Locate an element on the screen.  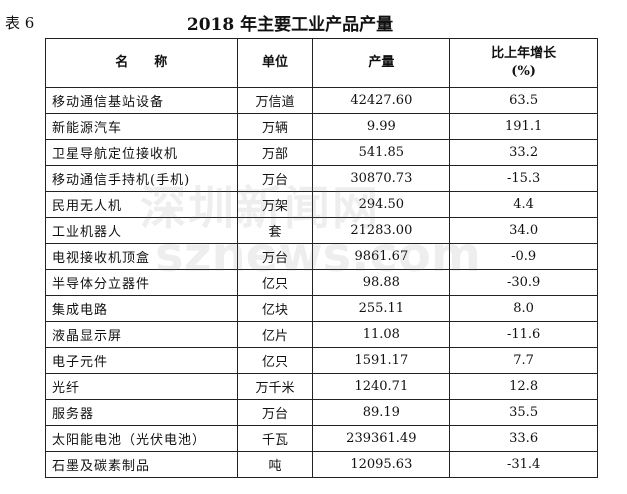
table-cell: 1591.17 is located at coordinates (381, 360).